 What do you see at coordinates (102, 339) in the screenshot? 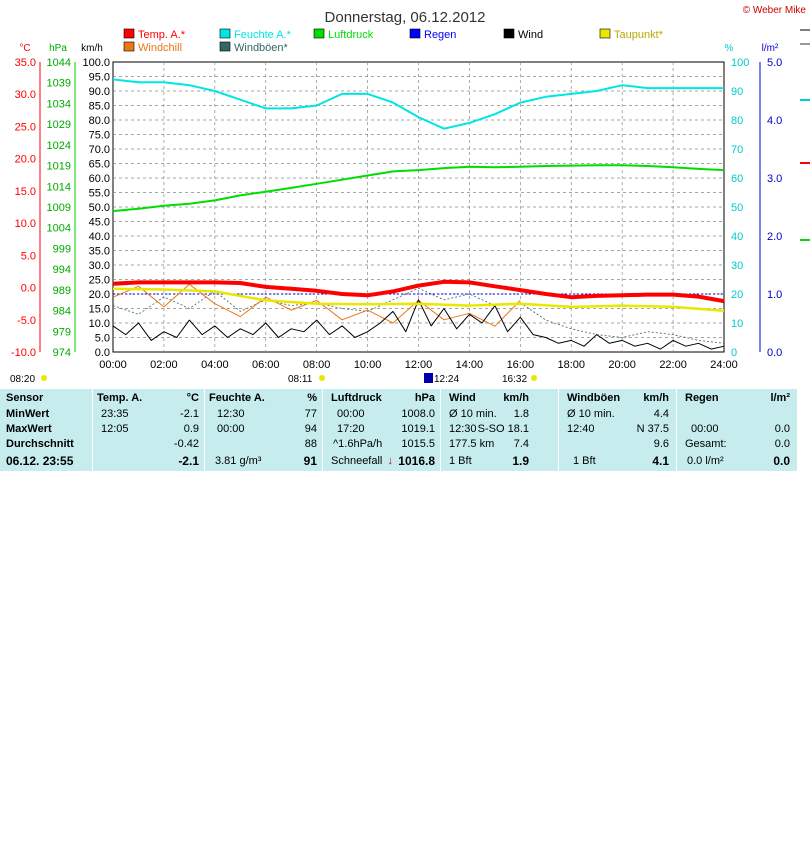
I see `y-tick-label-wind: 5.0` at bounding box center [102, 339].